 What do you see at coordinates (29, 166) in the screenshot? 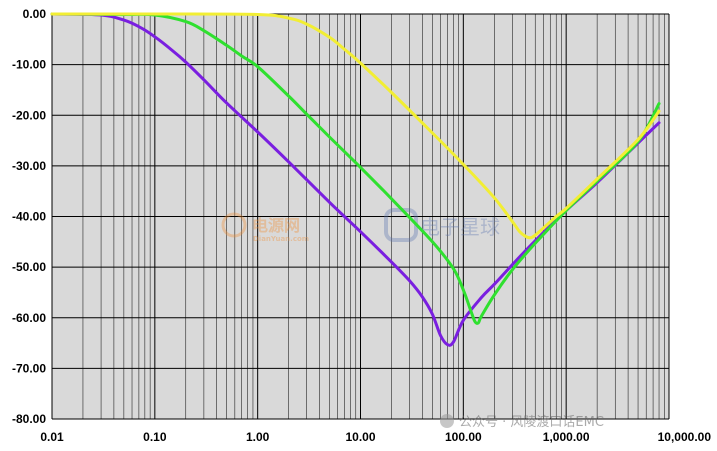
I see `y-tick-label: -30.00` at bounding box center [29, 166].